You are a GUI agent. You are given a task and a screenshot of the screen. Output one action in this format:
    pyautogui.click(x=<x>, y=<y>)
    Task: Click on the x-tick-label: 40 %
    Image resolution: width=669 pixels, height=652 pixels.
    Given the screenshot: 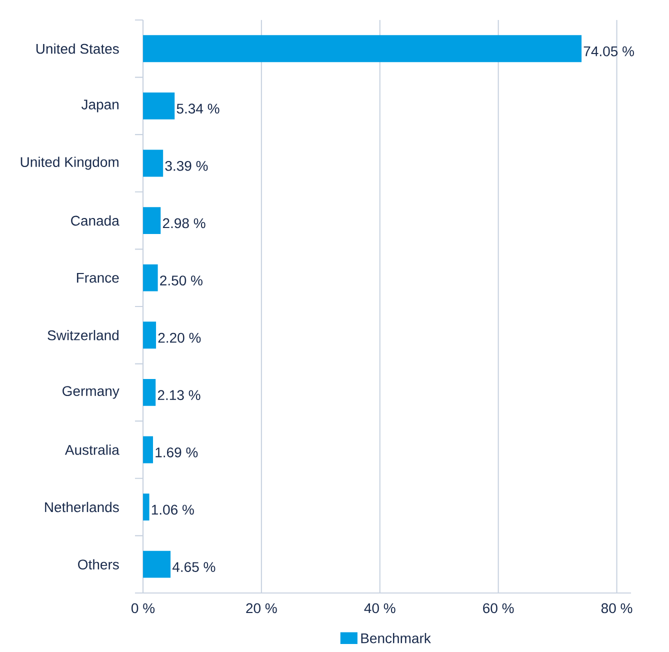 What is the action you would take?
    pyautogui.click(x=380, y=608)
    